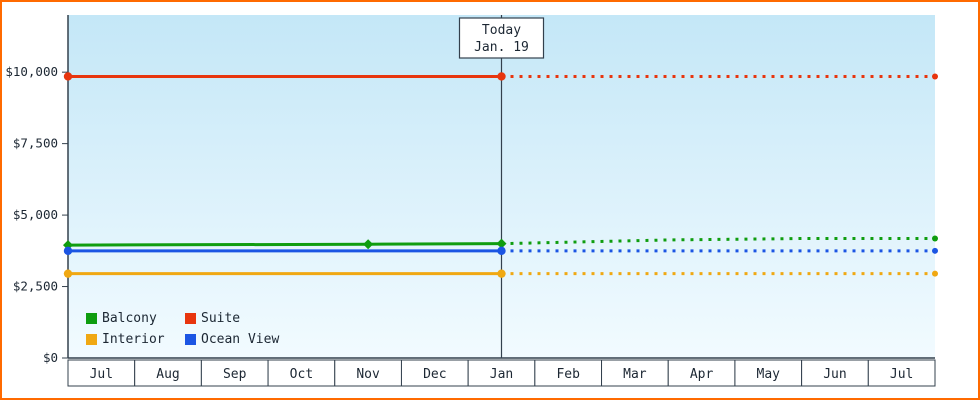 This screenshot has height=400, width=980. I want to click on month-label: May, so click(769, 374).